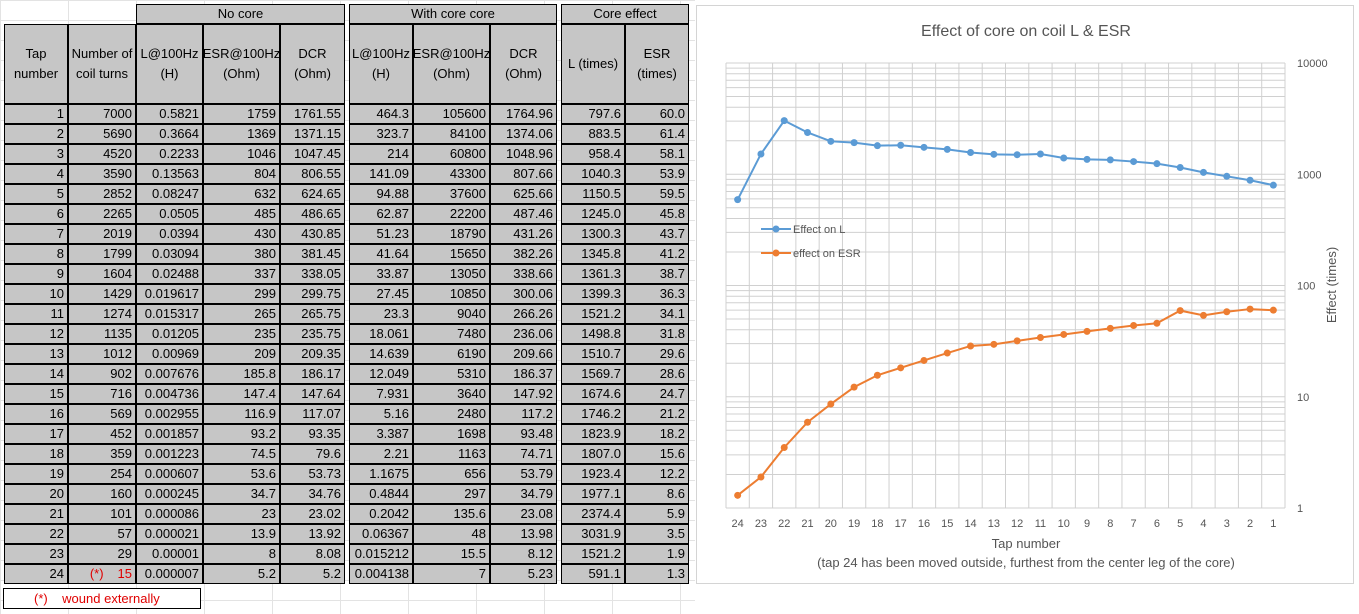 The height and width of the screenshot is (614, 1359). I want to click on table-cell: 5.9, so click(657, 514).